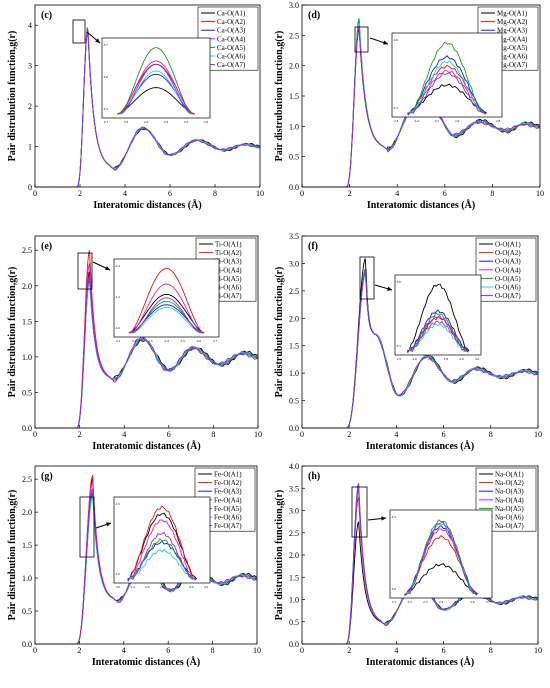 This screenshot has width=550, height=688. What do you see at coordinates (294, 236) in the screenshot?
I see `y-tick-label: 3.5` at bounding box center [294, 236].